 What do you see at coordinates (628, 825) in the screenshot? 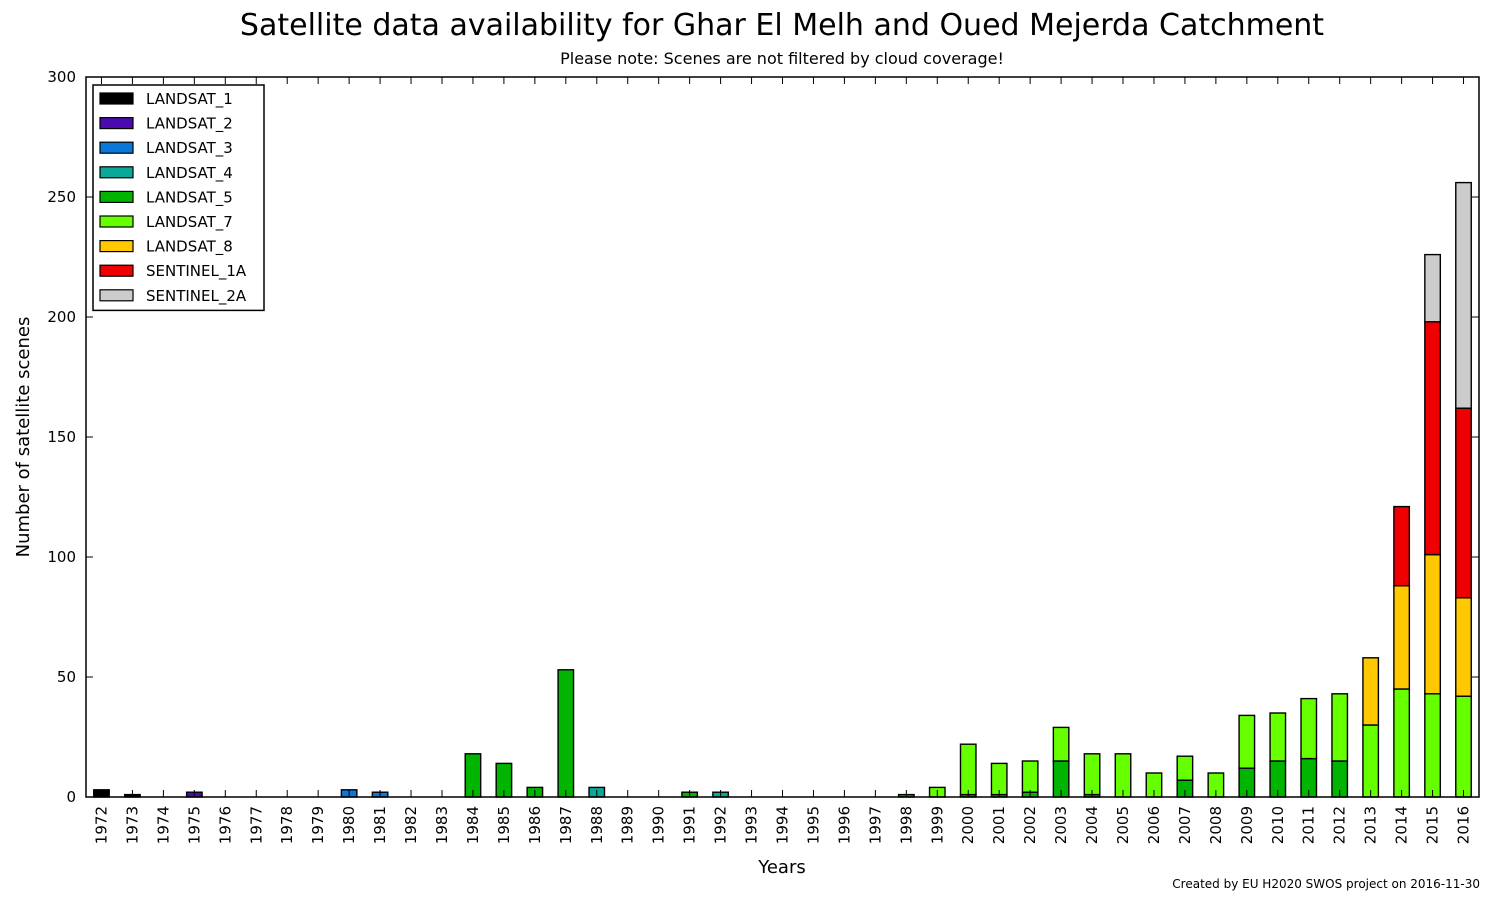
I see `x-tick-label: 1989` at bounding box center [628, 825].